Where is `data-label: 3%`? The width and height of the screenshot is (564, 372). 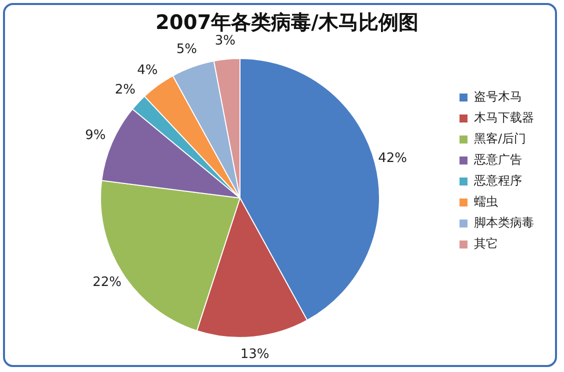
data-label: 3% is located at coordinates (225, 41).